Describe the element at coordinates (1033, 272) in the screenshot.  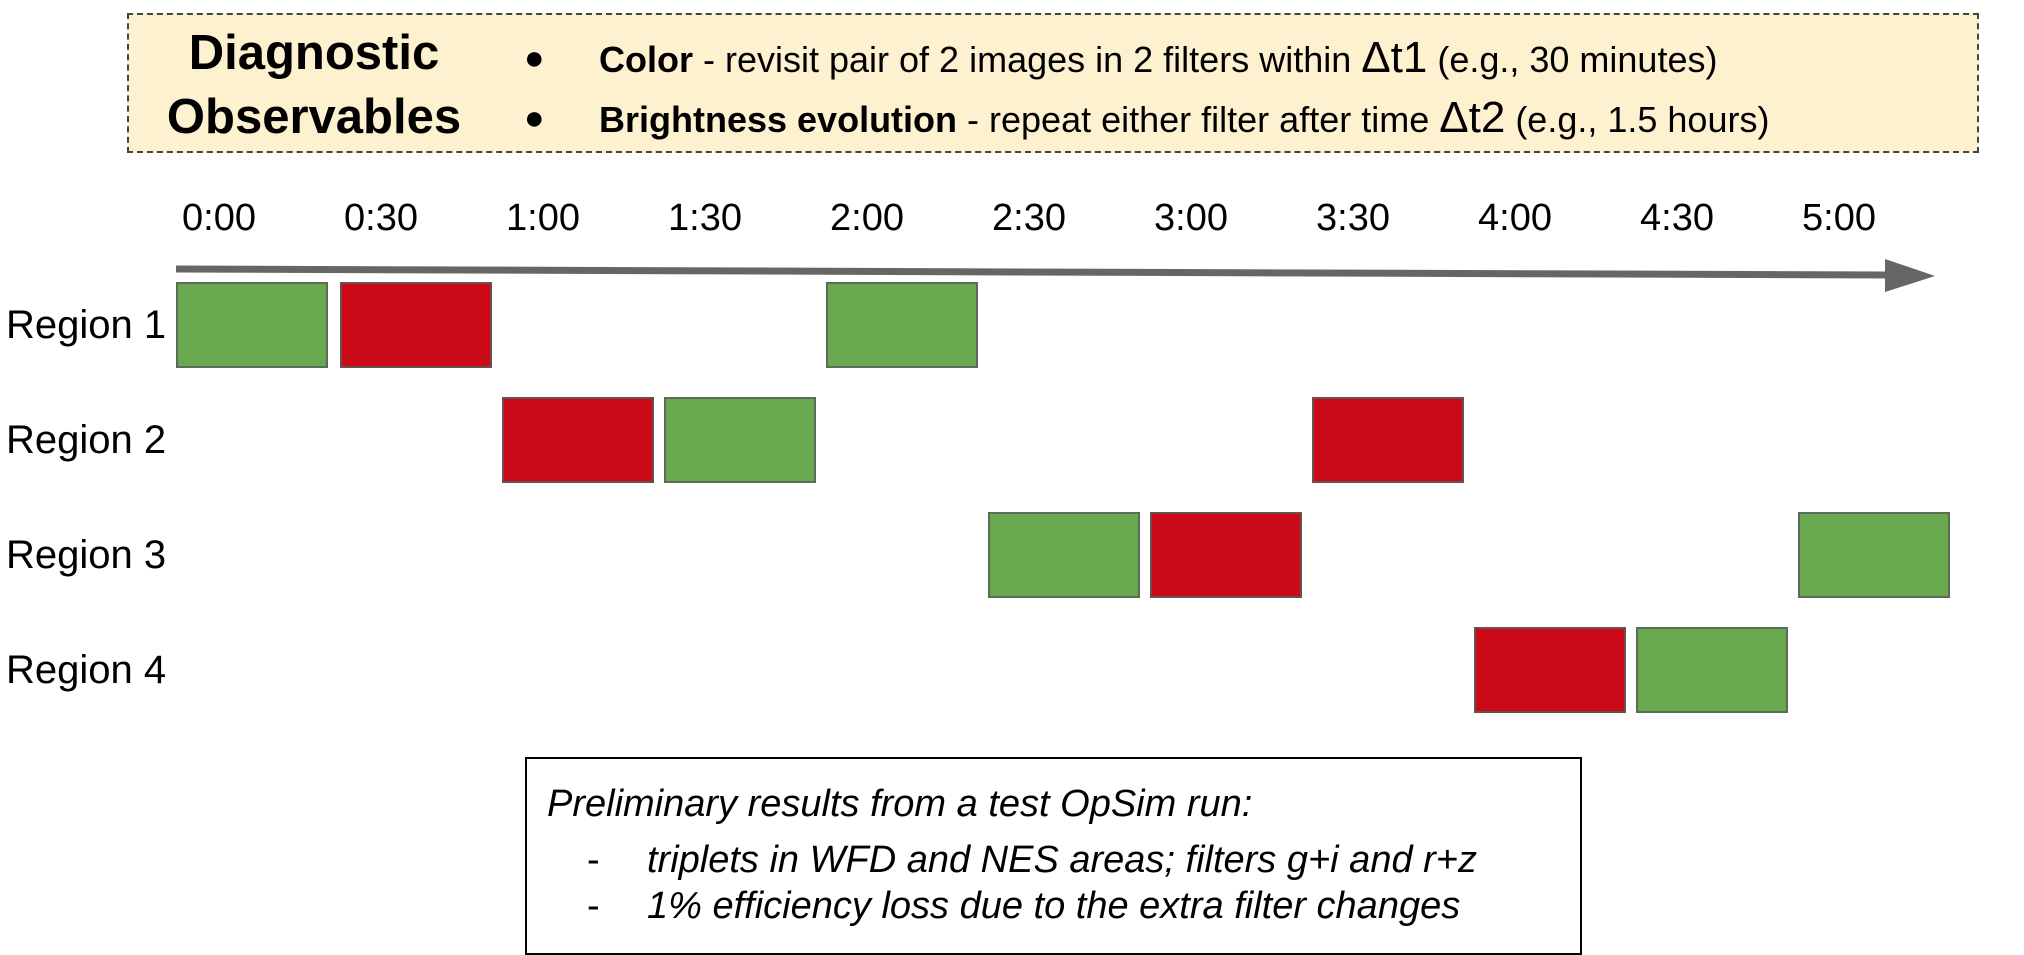
I see `time-axis-line` at that location.